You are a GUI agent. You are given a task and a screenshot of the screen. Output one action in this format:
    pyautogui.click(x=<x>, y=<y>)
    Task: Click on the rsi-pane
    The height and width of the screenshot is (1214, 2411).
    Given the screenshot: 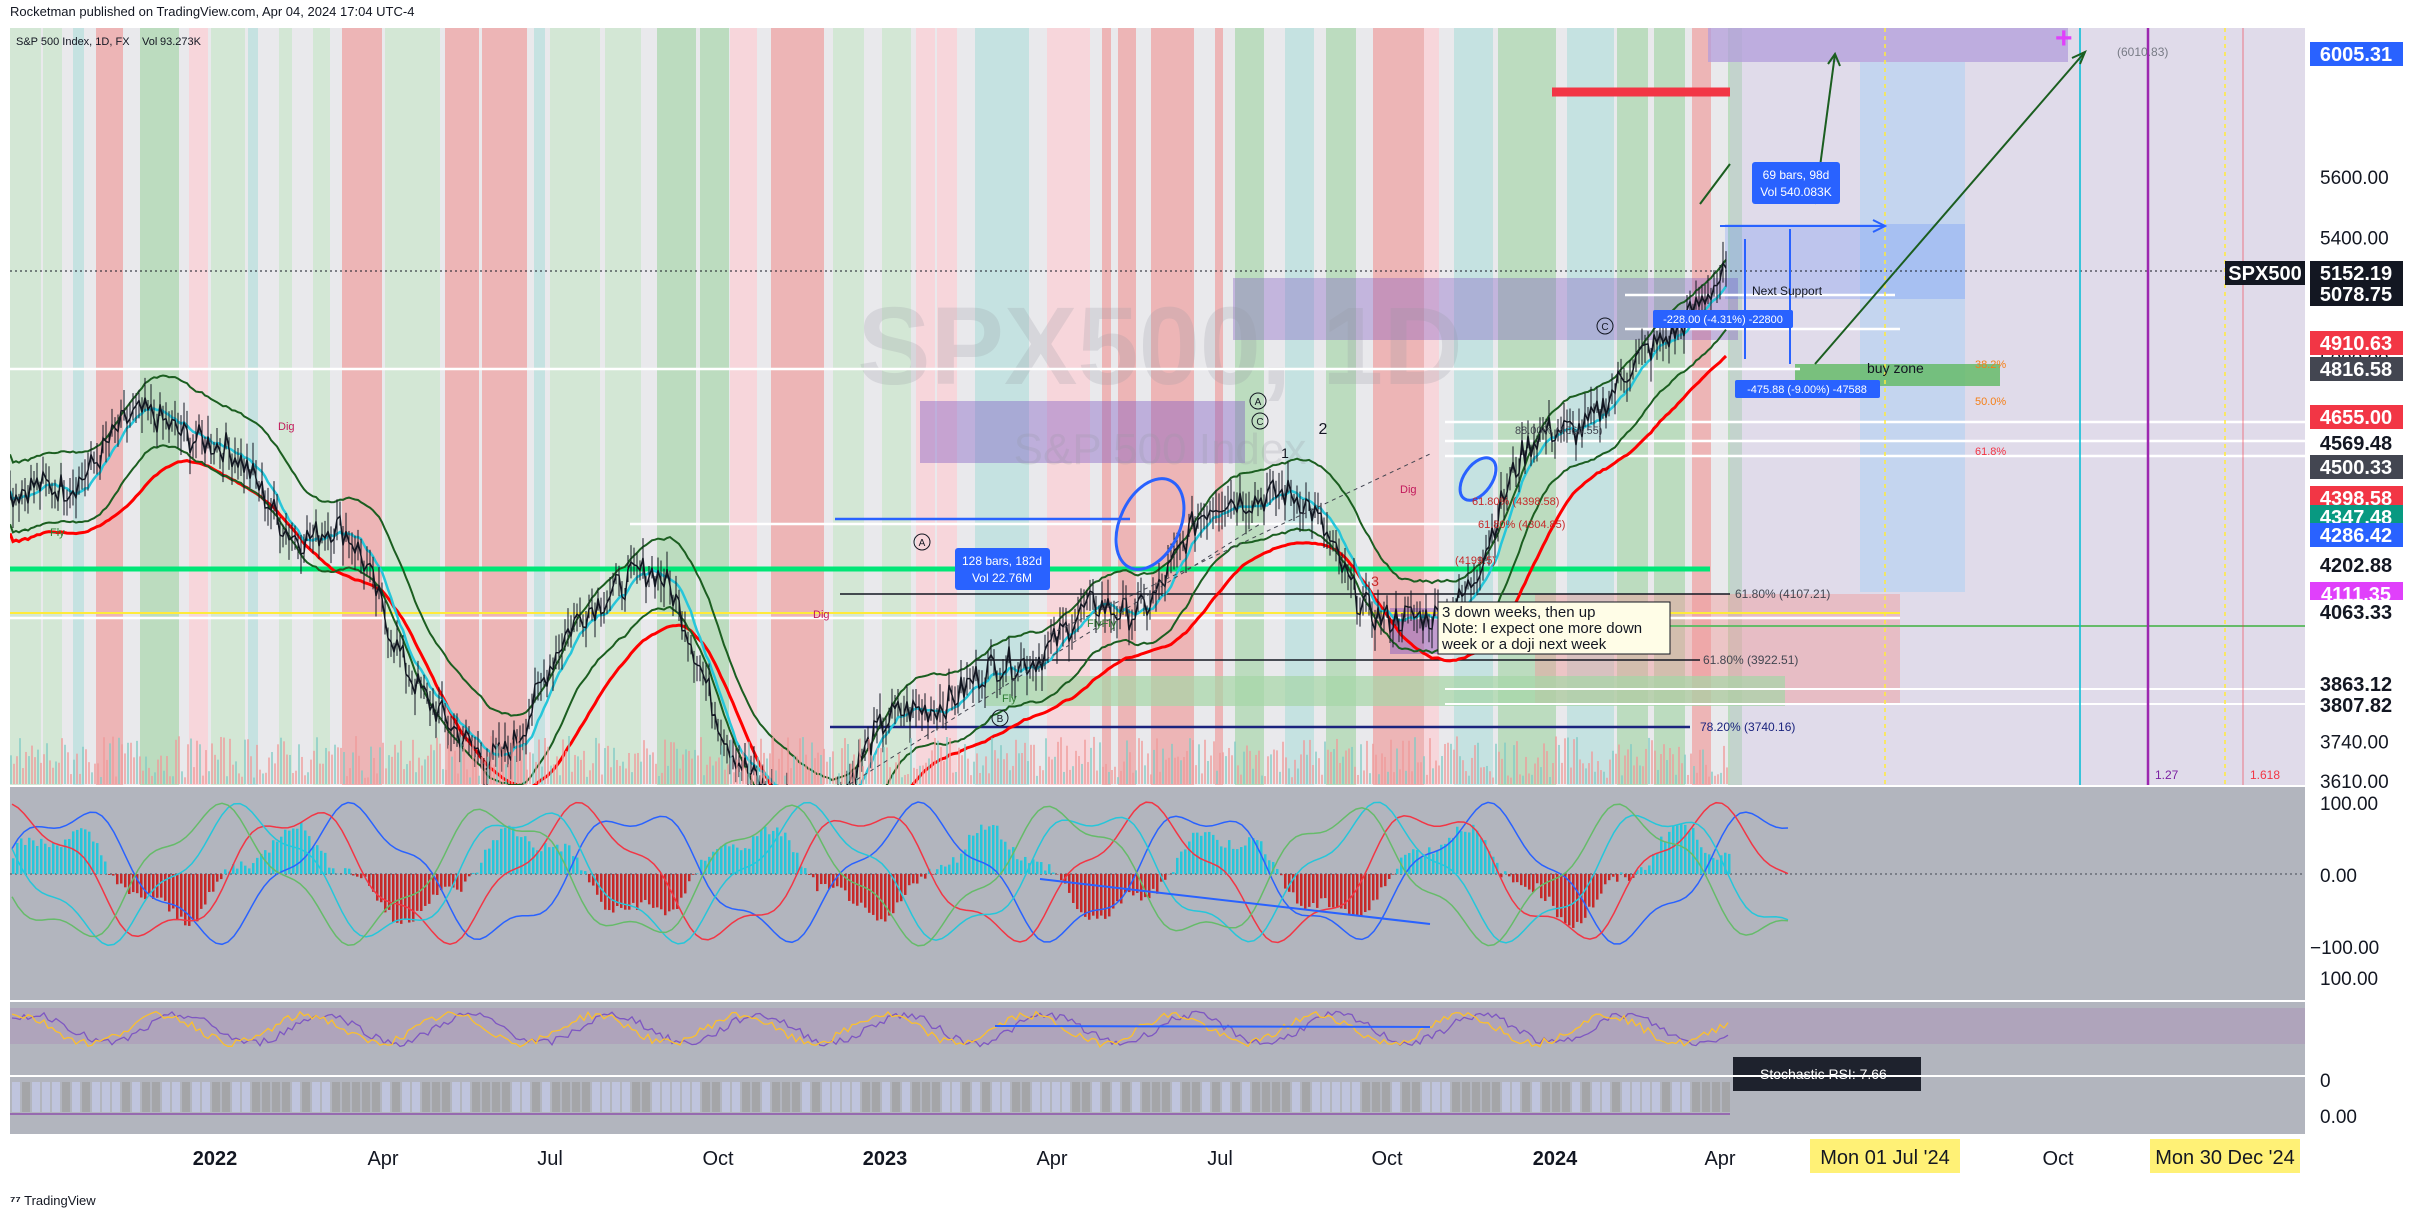 What is the action you would take?
    pyautogui.click(x=1157, y=1038)
    